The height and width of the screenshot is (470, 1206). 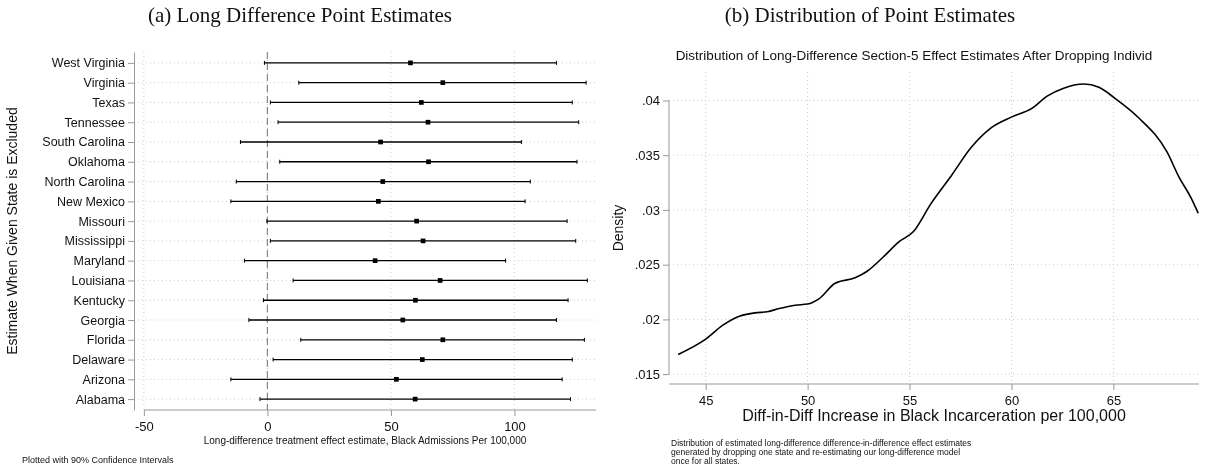 What do you see at coordinates (647, 265) in the screenshot?
I see `y-tick-label: .025` at bounding box center [647, 265].